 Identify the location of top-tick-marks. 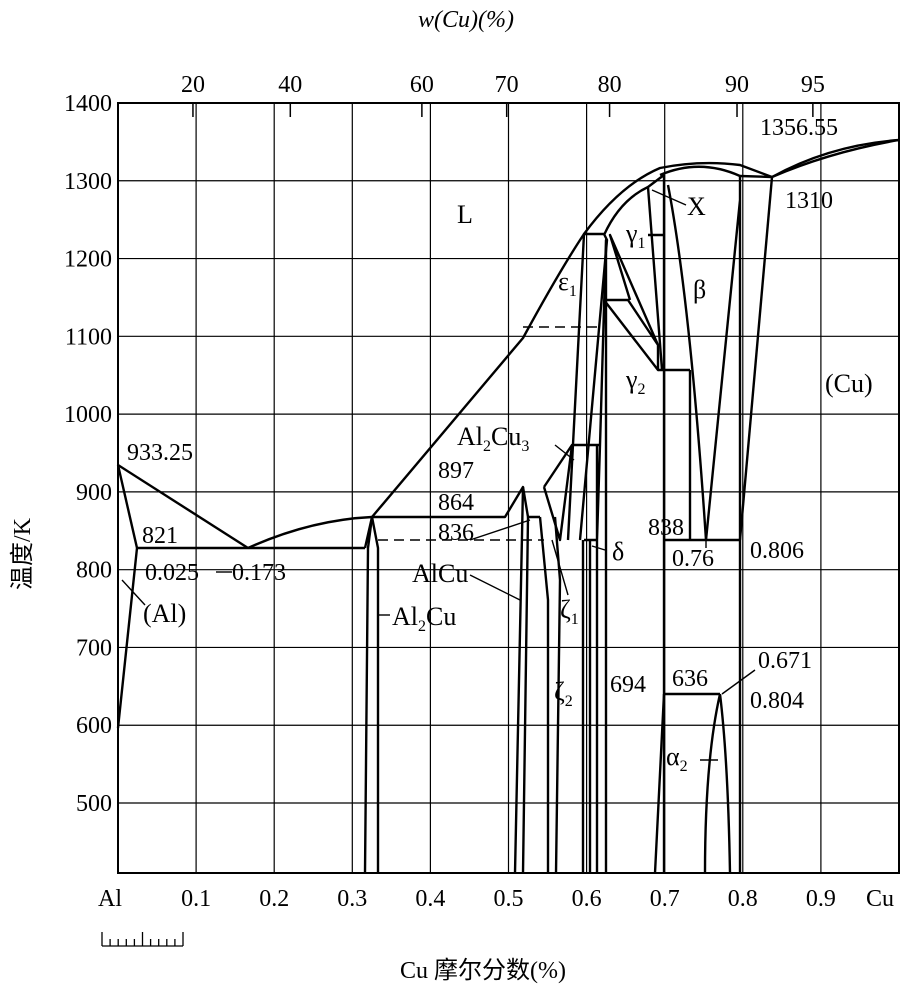
(503, 110).